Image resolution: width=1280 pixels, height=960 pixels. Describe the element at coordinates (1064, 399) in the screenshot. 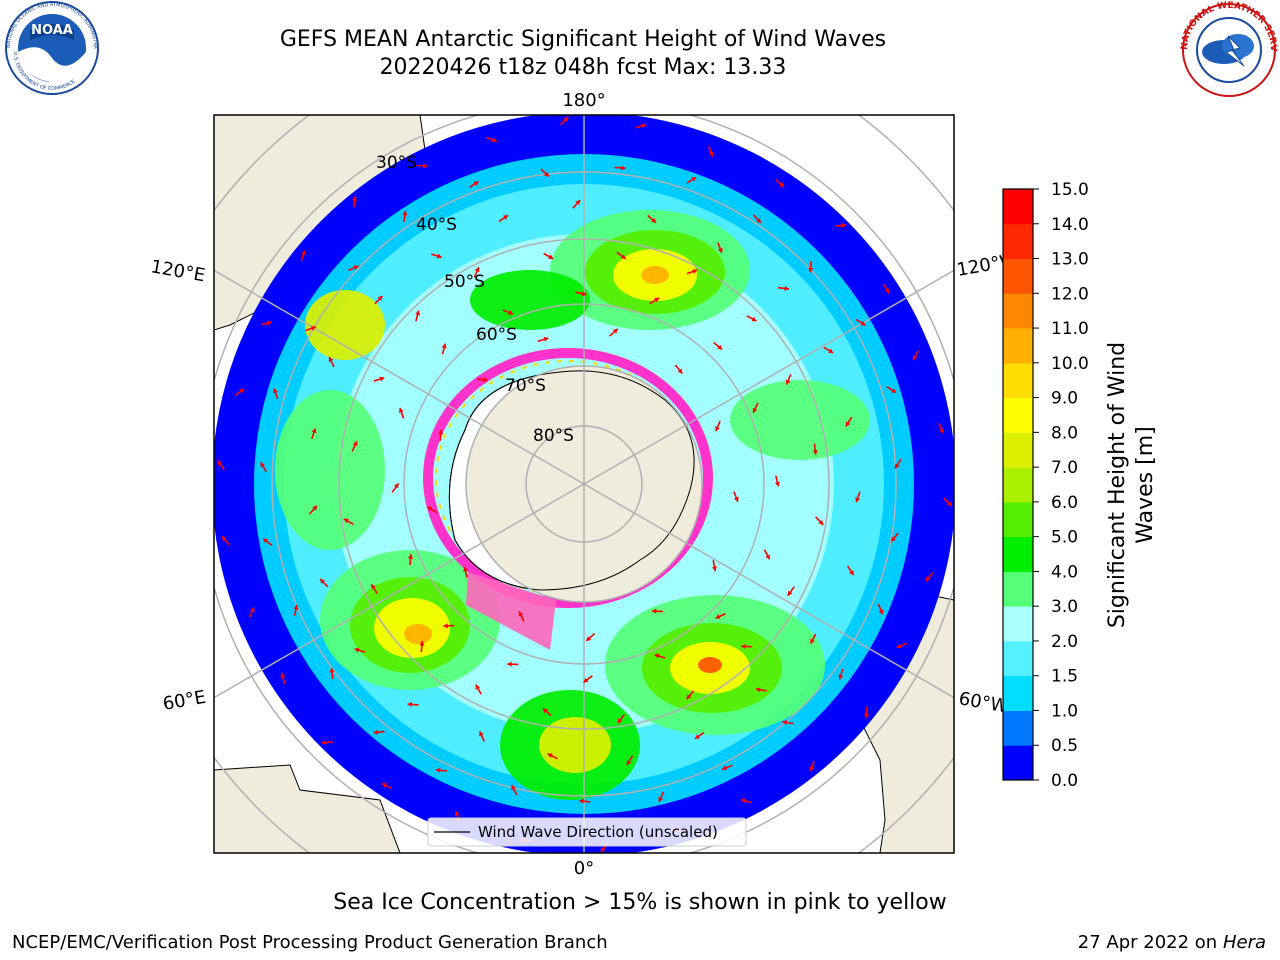

I see `colorbar-tick-label: 9.0` at that location.